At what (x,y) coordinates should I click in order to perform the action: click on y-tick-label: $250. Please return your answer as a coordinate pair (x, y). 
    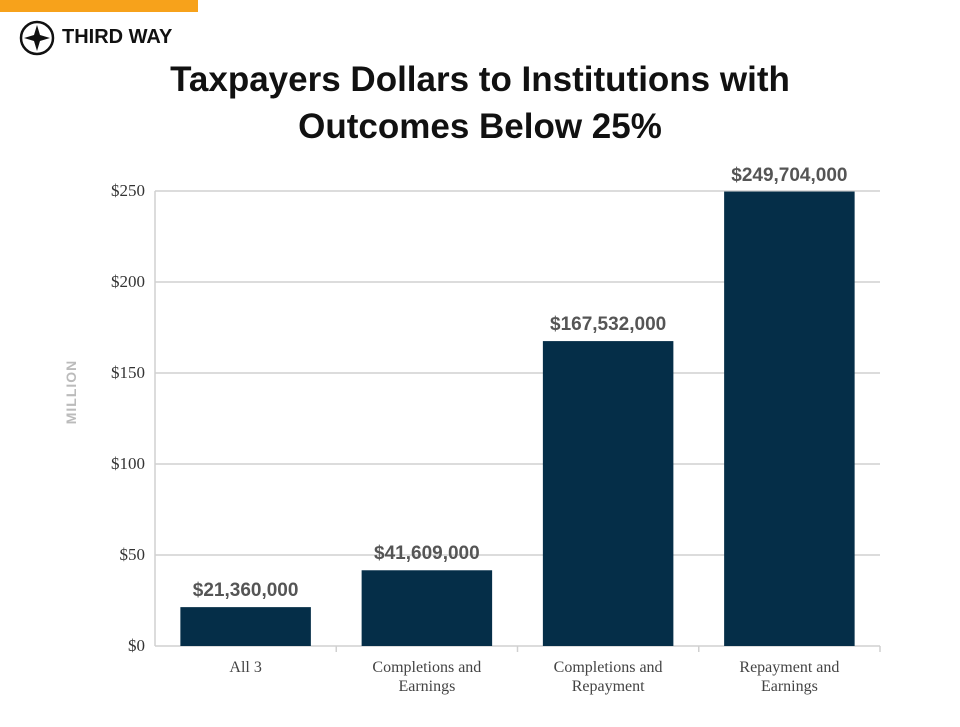
    Looking at the image, I should click on (128, 190).